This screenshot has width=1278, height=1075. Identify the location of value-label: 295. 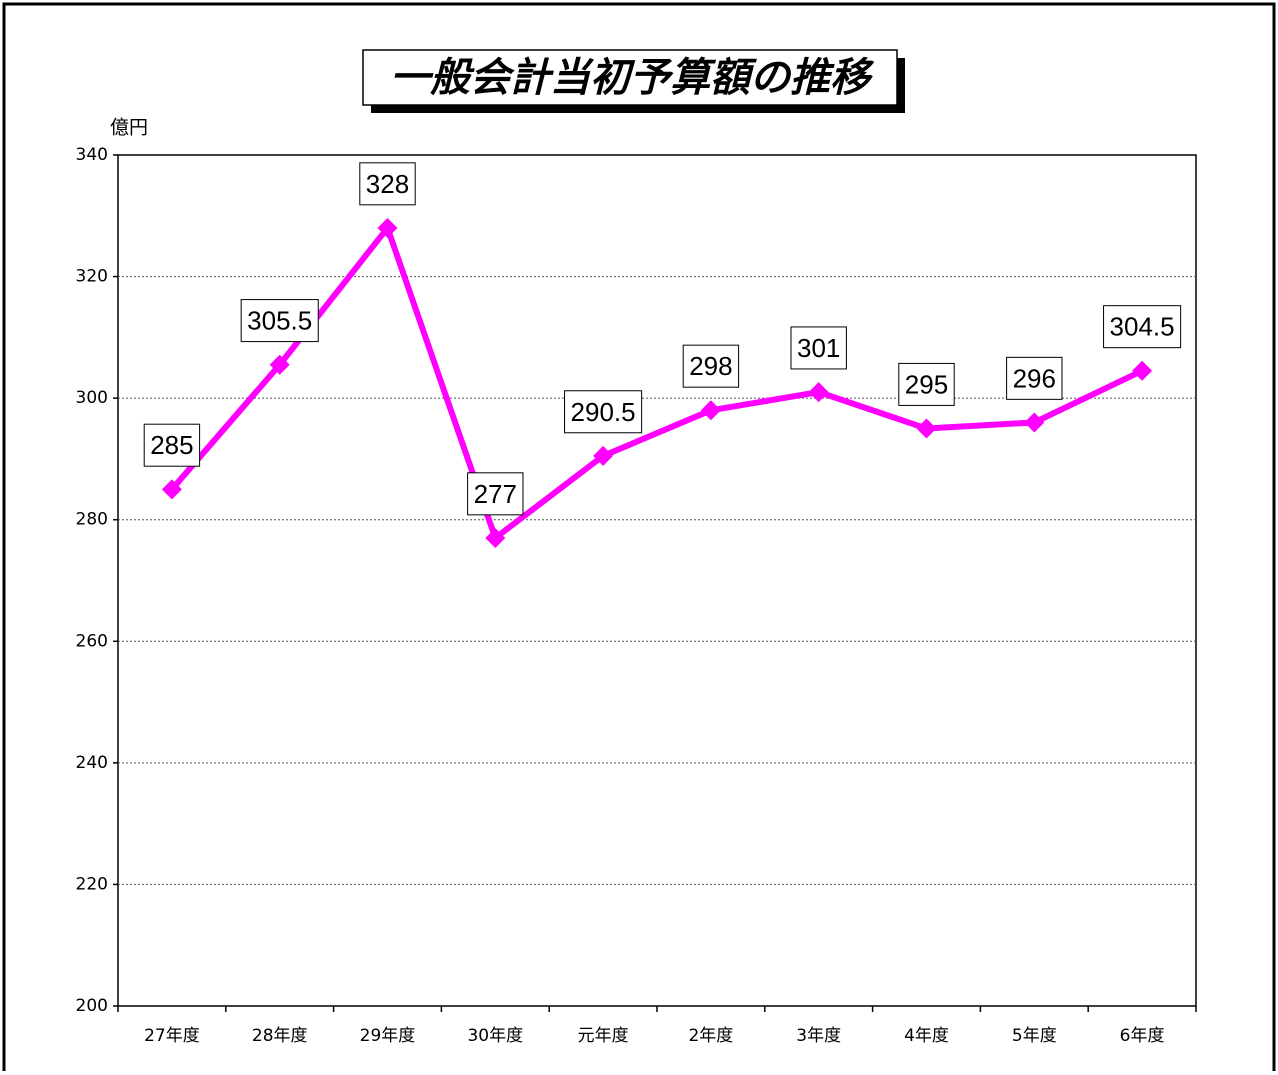
(926, 384).